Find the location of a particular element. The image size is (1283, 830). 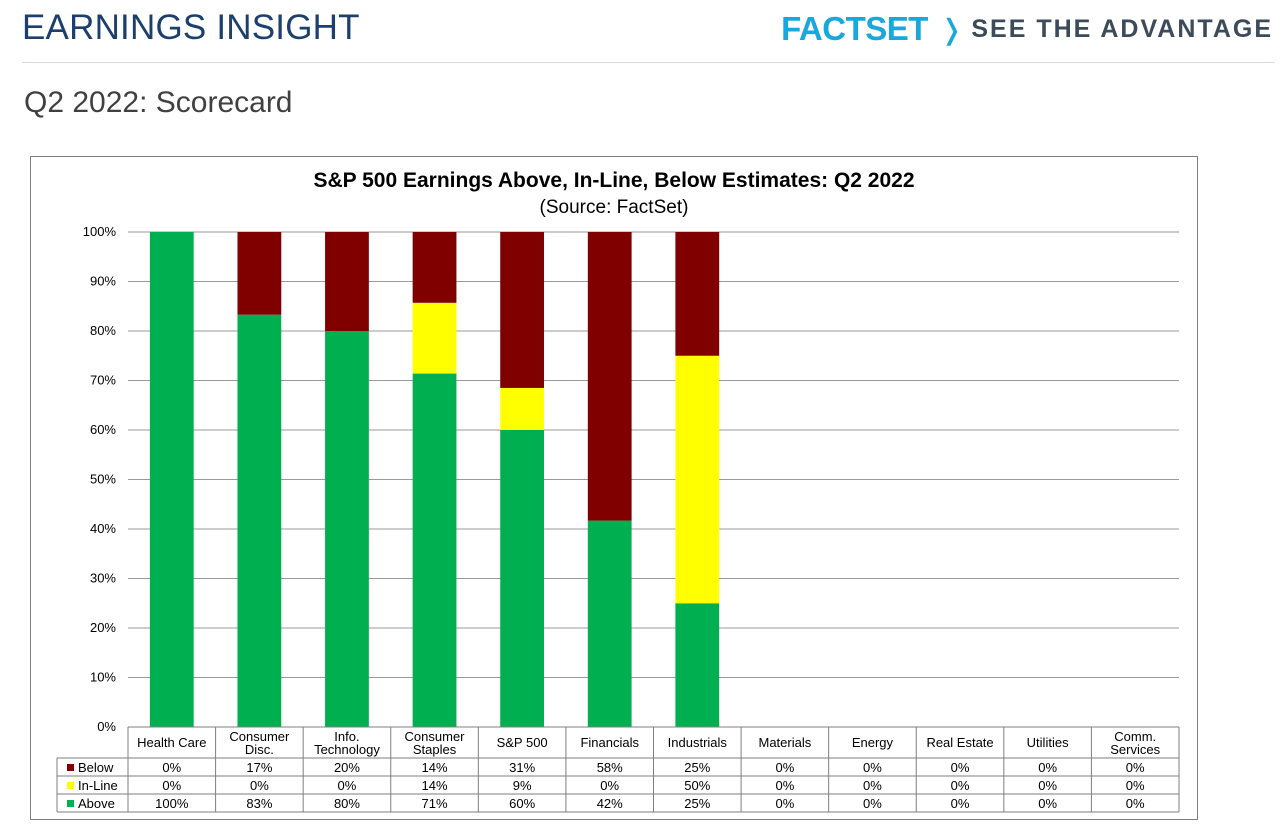

y-tick-label: 30% is located at coordinates (103, 578).